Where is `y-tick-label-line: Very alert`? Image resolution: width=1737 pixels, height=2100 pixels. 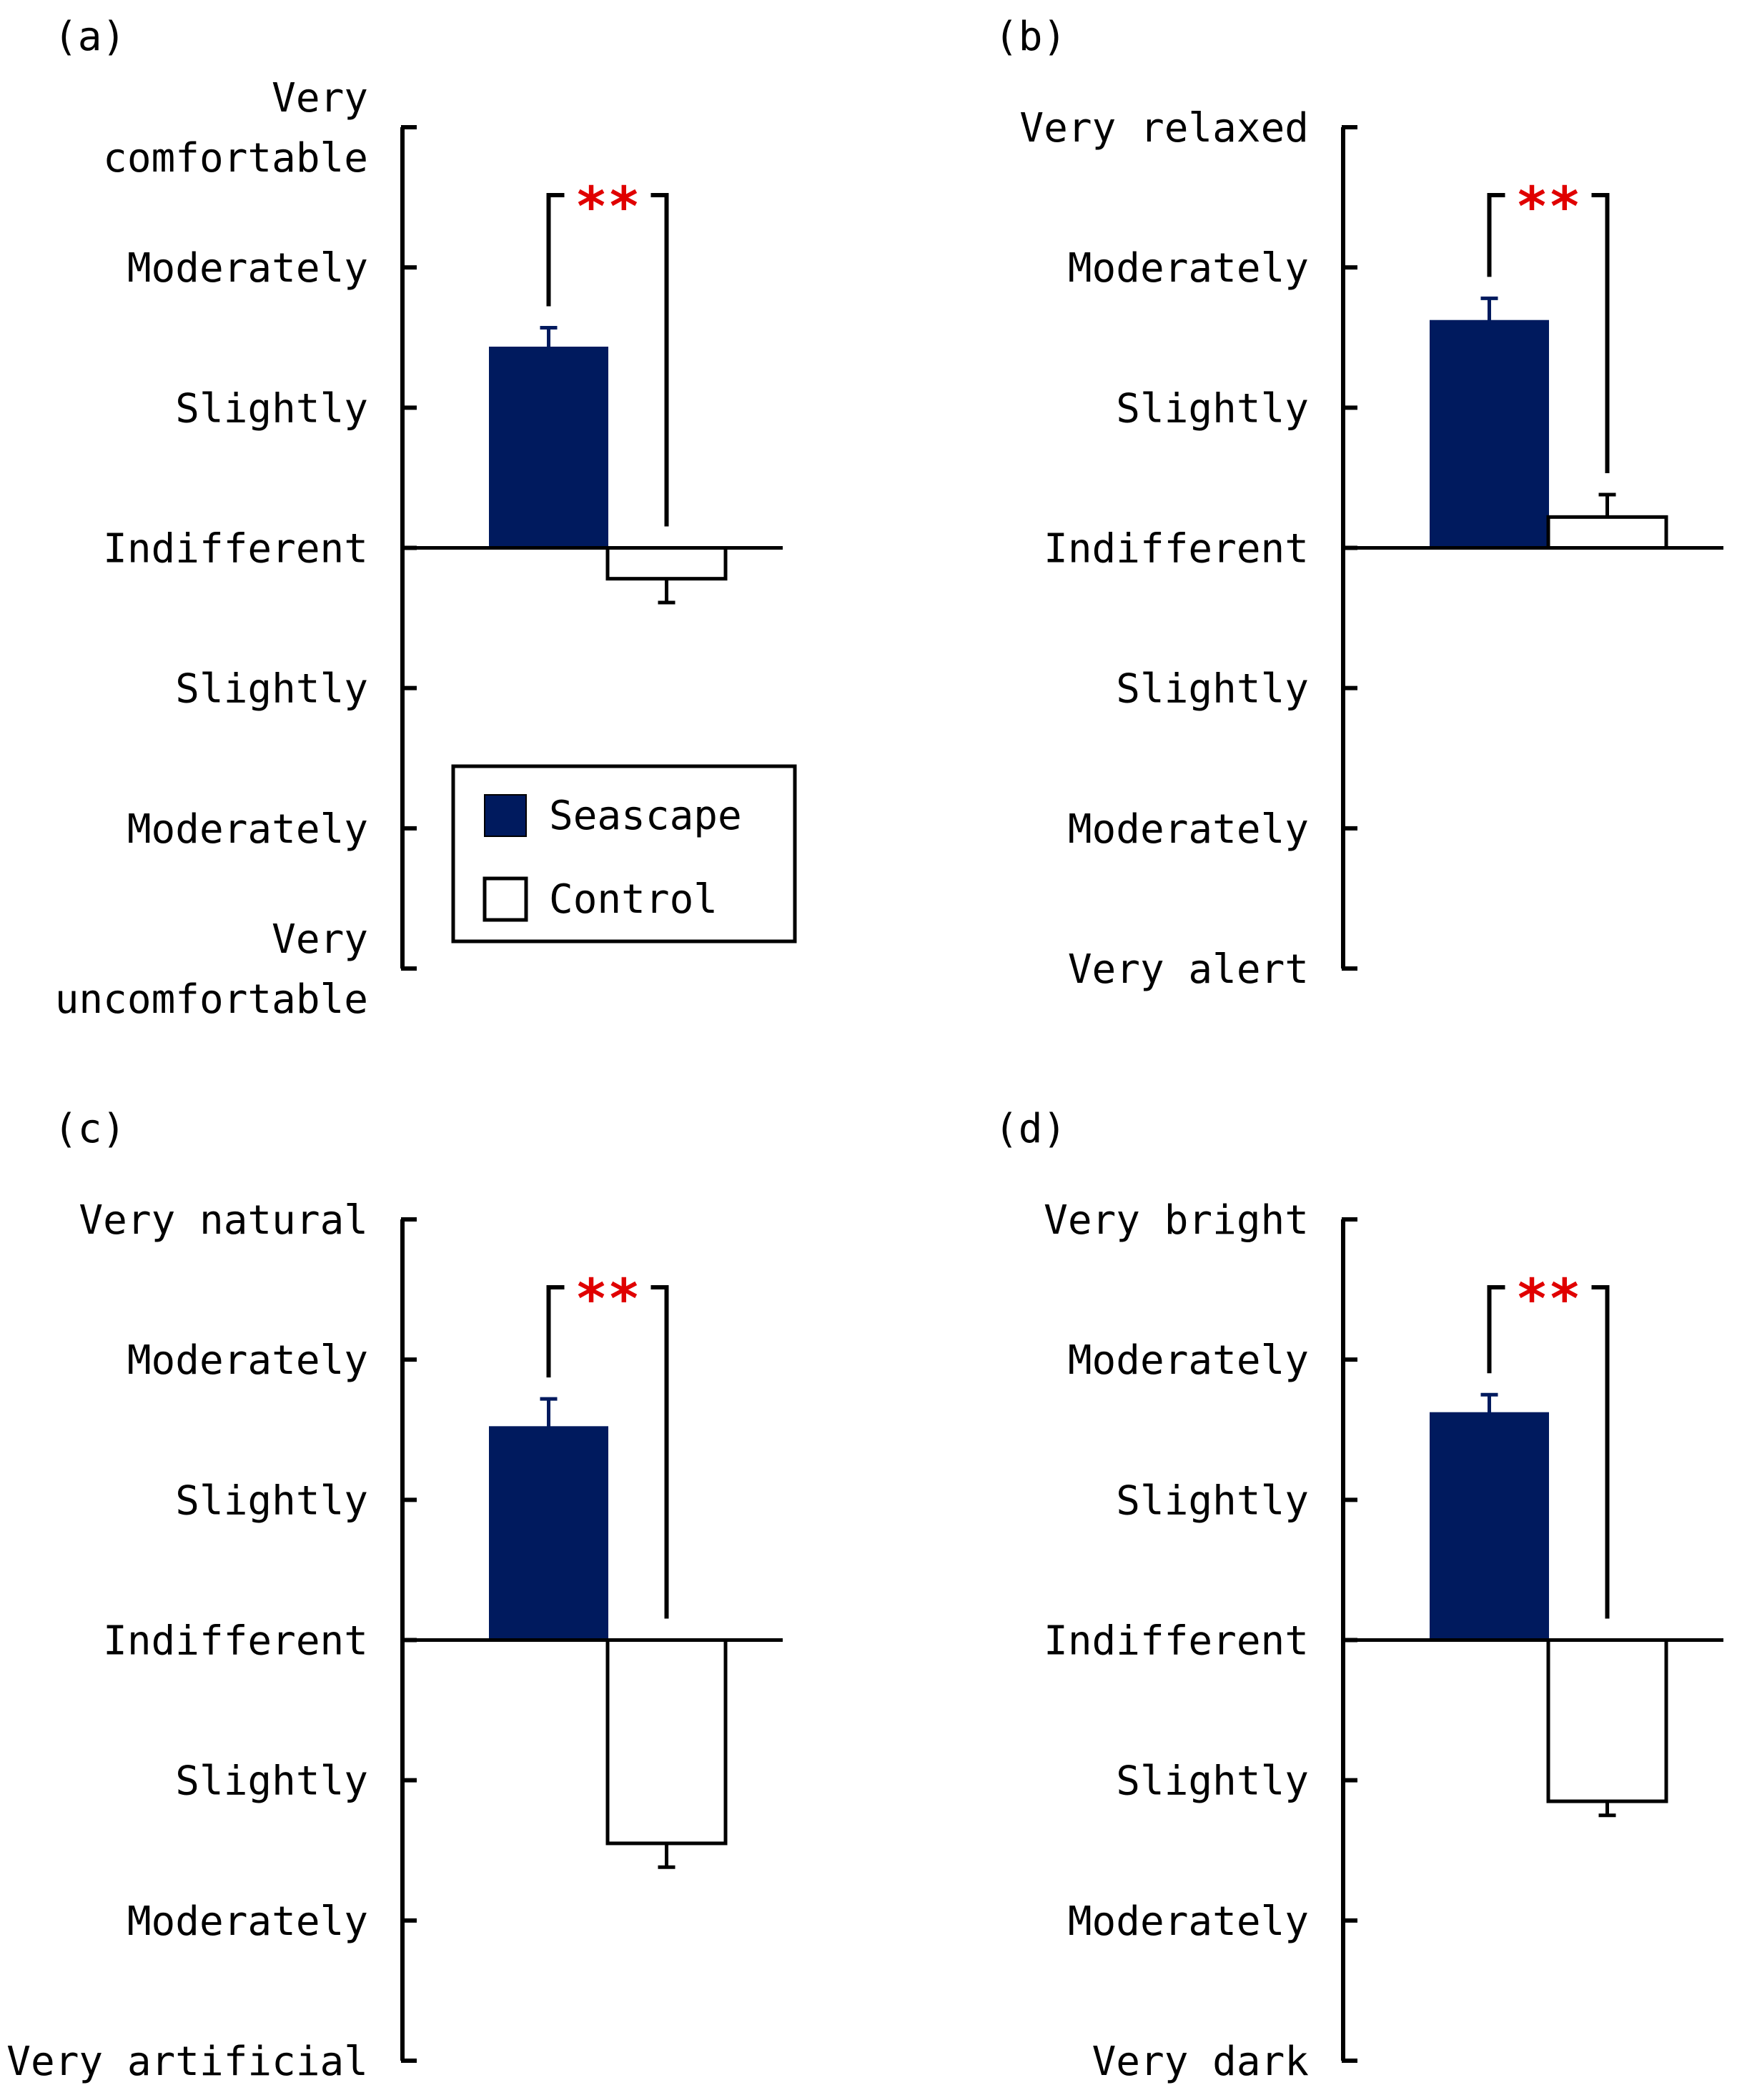 y-tick-label-line: Very alert is located at coordinates (1188, 970).